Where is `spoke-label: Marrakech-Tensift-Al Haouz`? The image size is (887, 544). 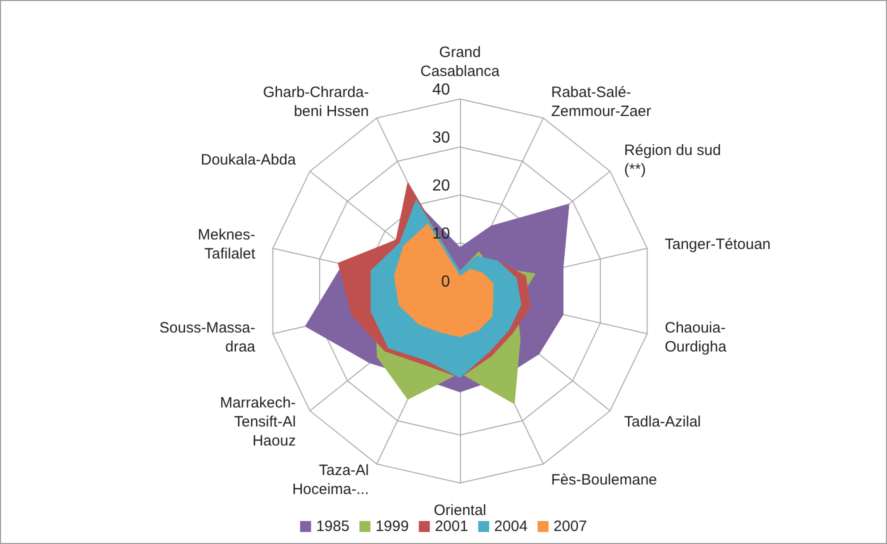 spoke-label: Marrakech-Tensift-Al Haouz is located at coordinates (258, 422).